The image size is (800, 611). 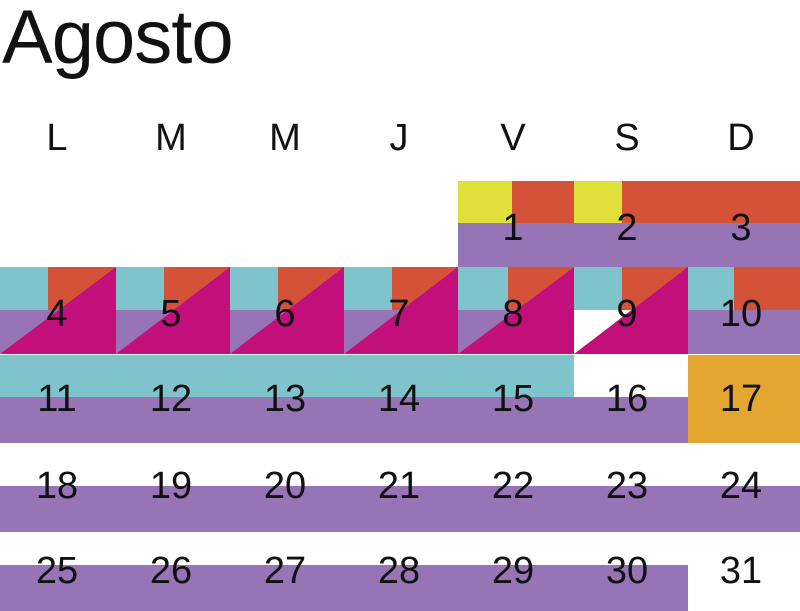 What do you see at coordinates (399, 571) in the screenshot?
I see `day-cell: 28` at bounding box center [399, 571].